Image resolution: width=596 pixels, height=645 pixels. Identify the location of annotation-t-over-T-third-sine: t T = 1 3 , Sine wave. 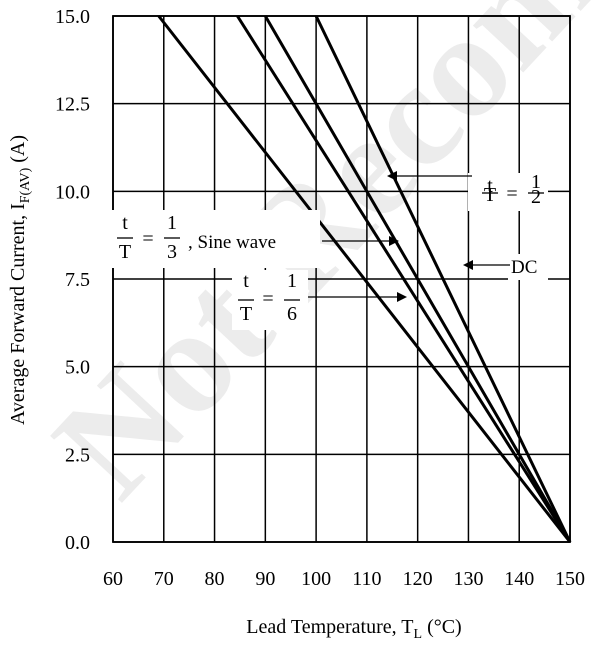
(251, 239).